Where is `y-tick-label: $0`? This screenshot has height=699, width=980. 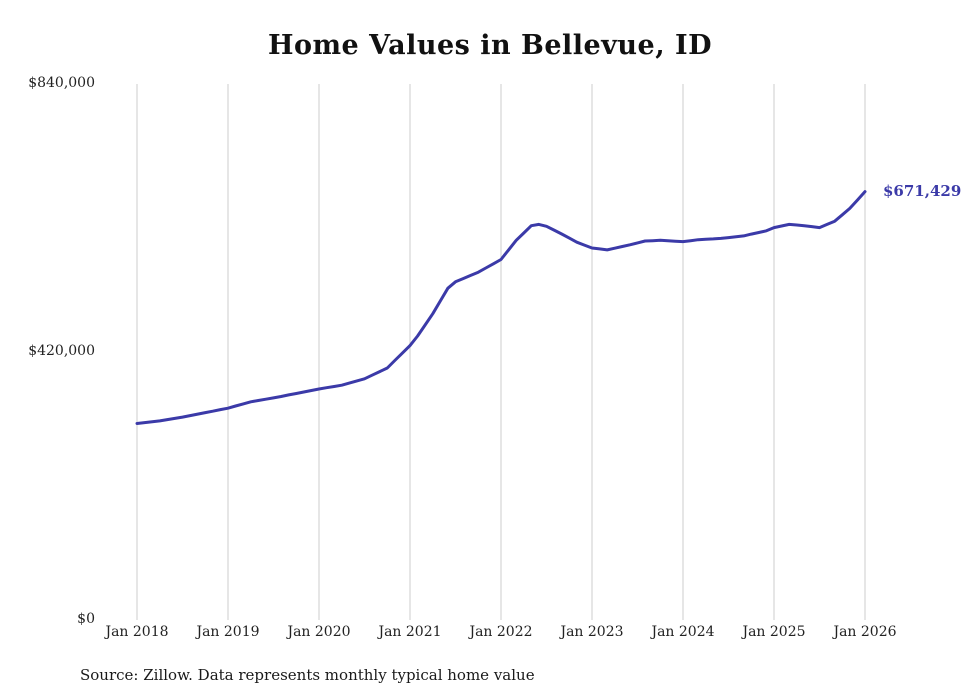
y-tick-label: $0 is located at coordinates (86, 619).